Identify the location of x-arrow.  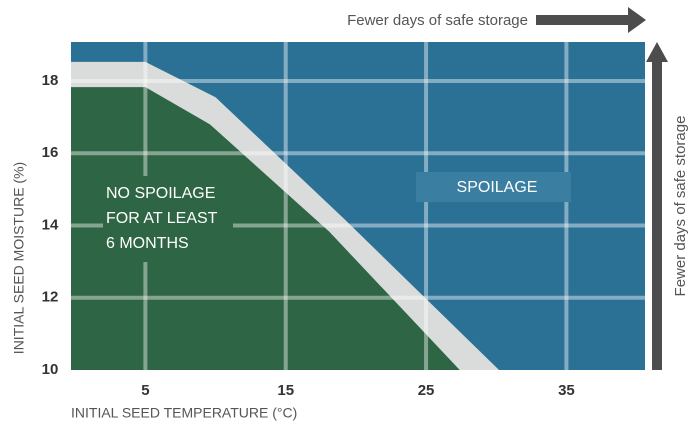
(591, 20).